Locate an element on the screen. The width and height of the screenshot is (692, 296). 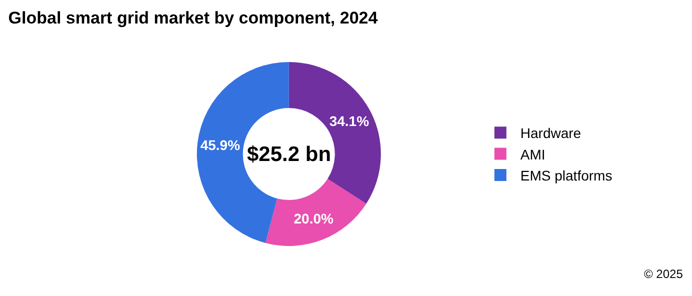
text: © 2025 is located at coordinates (664, 274).